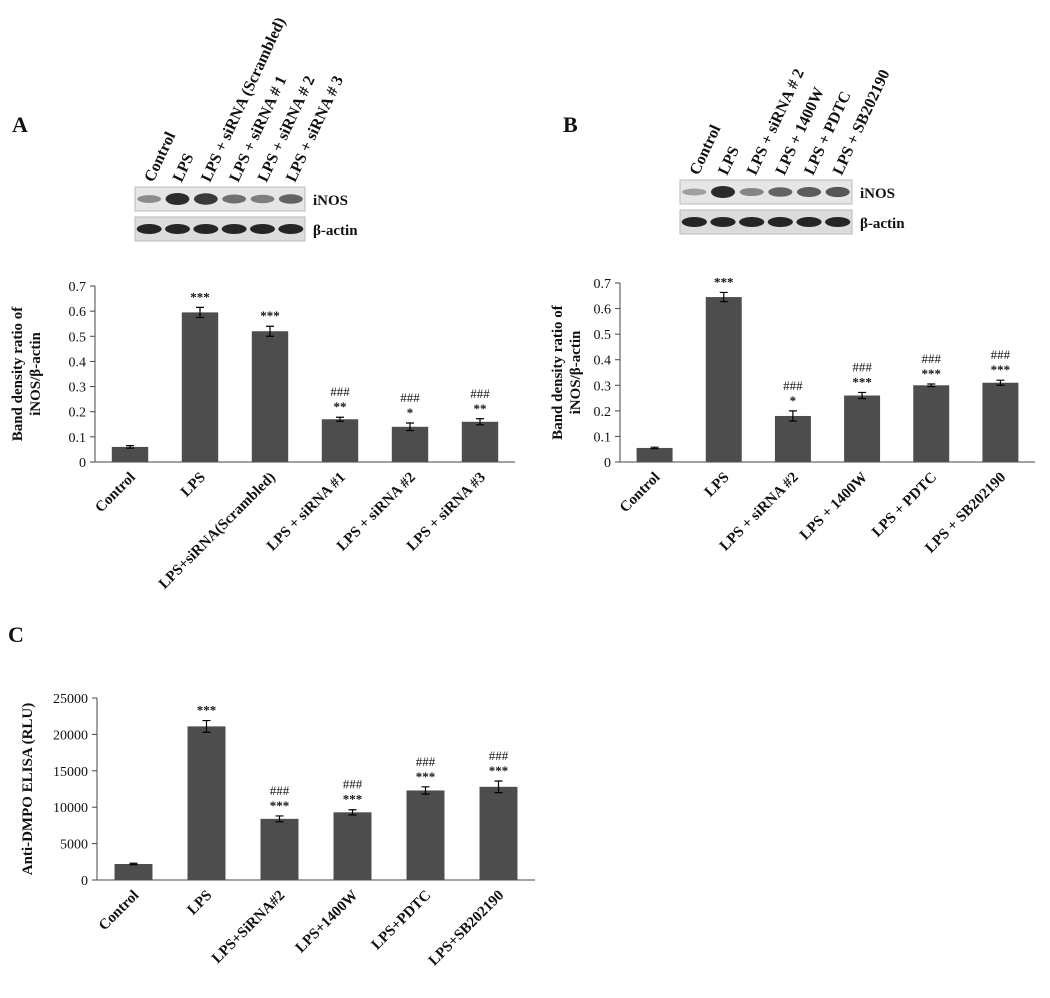  What do you see at coordinates (78, 287) in the screenshot?
I see `y-tick-label: 0.7` at bounding box center [78, 287].